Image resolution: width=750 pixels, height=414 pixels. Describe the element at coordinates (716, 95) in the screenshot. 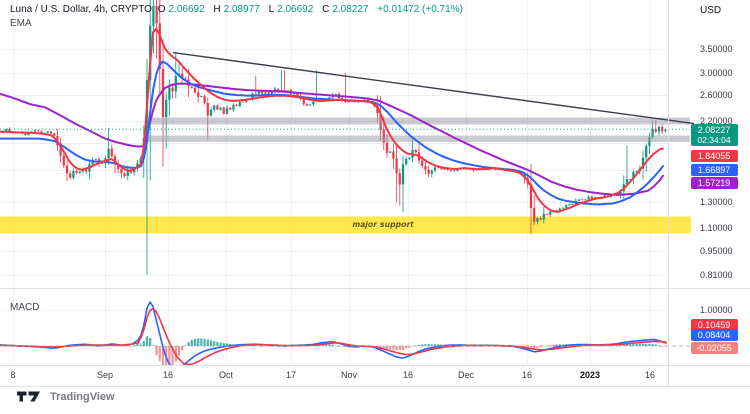

I see `price-tick-label: 2.60000` at that location.